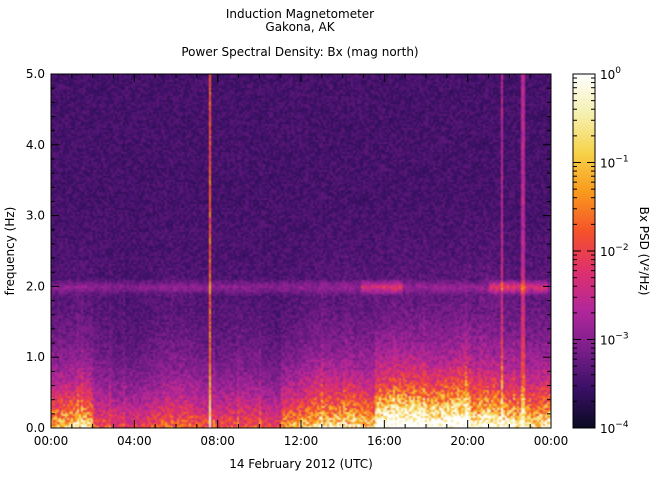 This screenshot has width=661, height=481. I want to click on colorbar-label: Bx PSD (V²/Hz), so click(644, 251).